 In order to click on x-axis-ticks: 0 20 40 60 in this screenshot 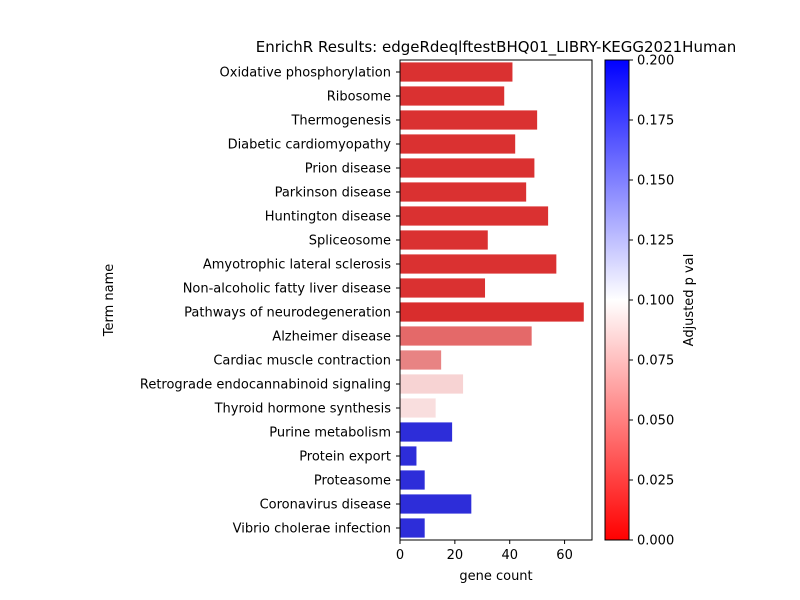, I will do `click(484, 551)`.